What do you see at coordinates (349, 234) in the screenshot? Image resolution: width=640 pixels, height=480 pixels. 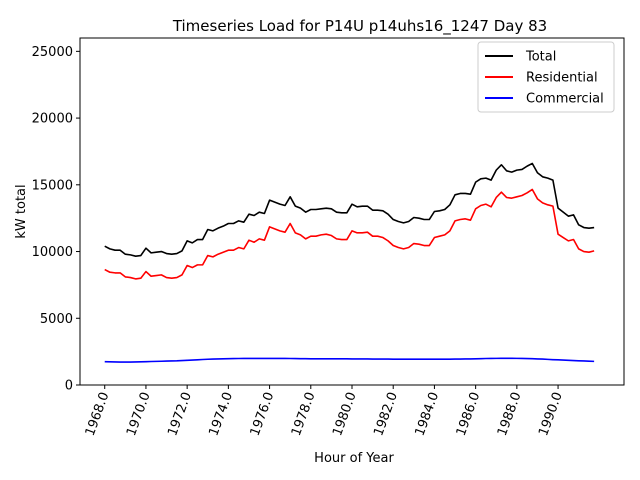 I see `series-line-residential` at bounding box center [349, 234].